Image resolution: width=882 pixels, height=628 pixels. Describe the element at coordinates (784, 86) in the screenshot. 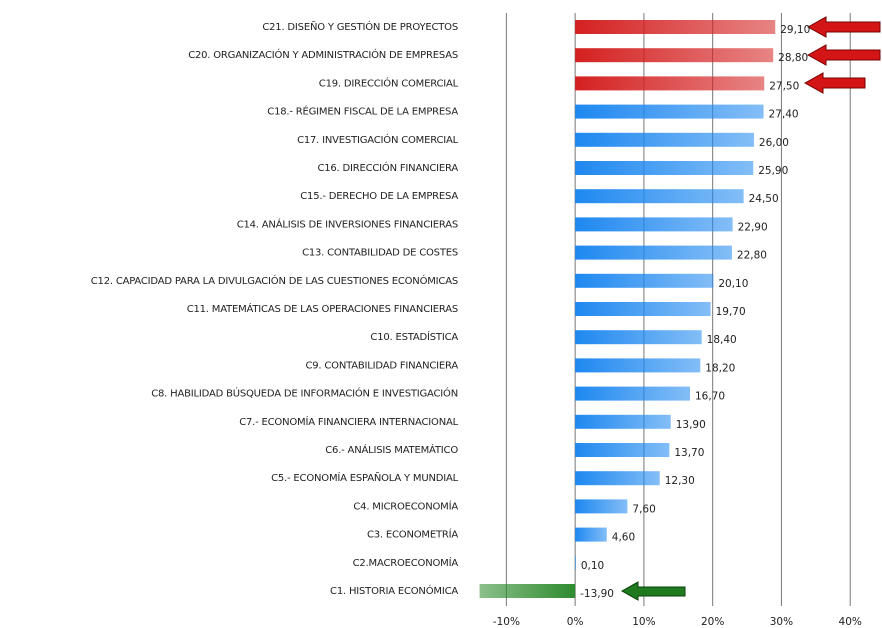

I see `value-label: 27,50` at that location.